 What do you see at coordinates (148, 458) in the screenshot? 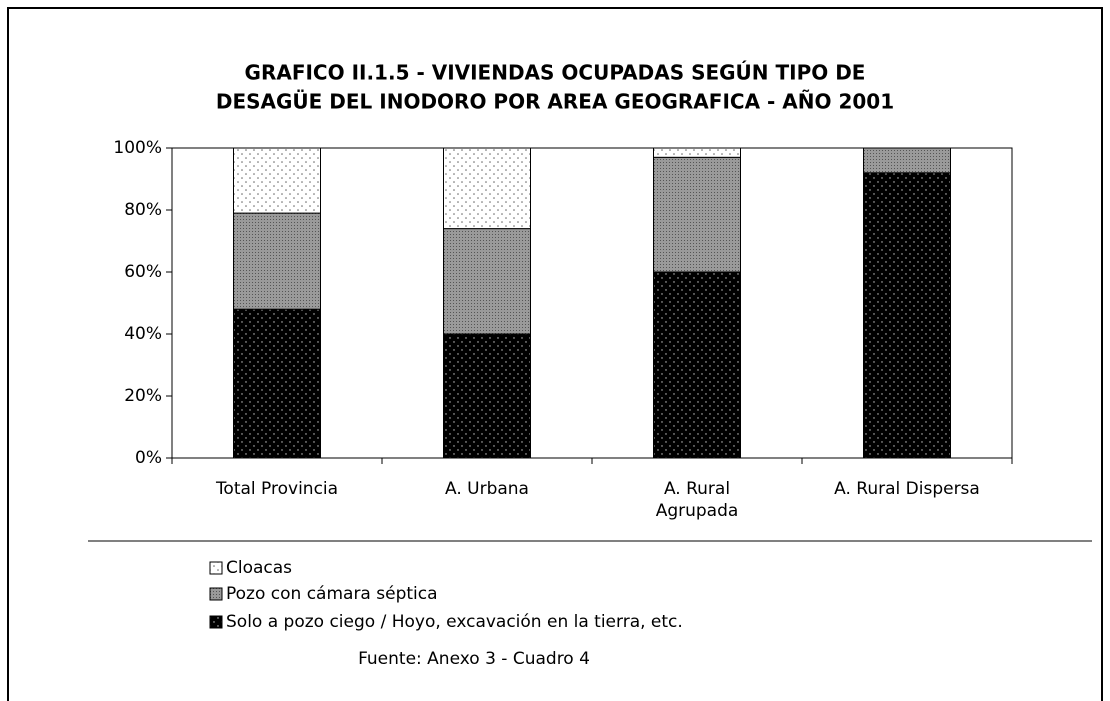
I see `y-tick-label: 0%` at bounding box center [148, 458].